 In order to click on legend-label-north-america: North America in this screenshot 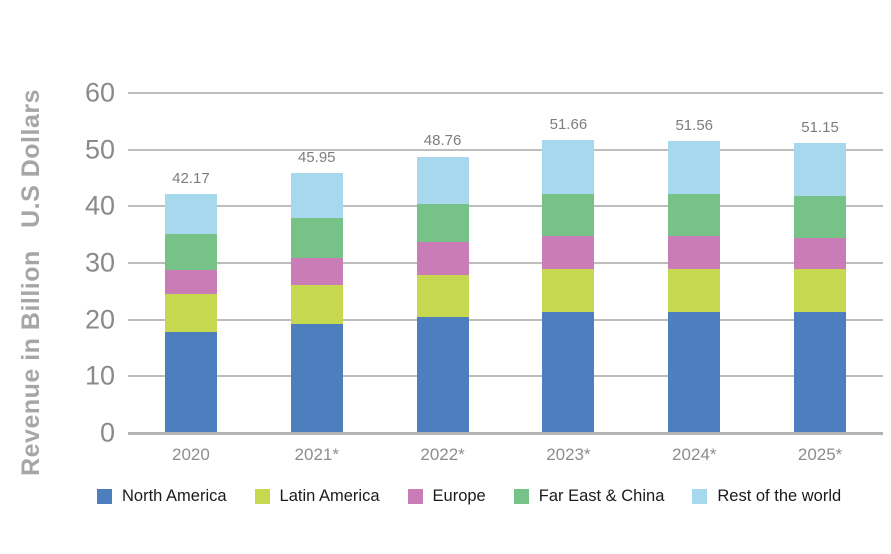, I will do `click(174, 496)`.